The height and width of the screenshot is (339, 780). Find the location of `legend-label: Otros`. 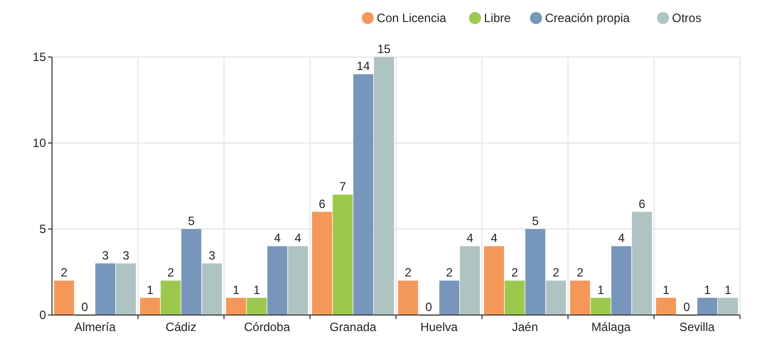

legend-label: Otros is located at coordinates (687, 18).